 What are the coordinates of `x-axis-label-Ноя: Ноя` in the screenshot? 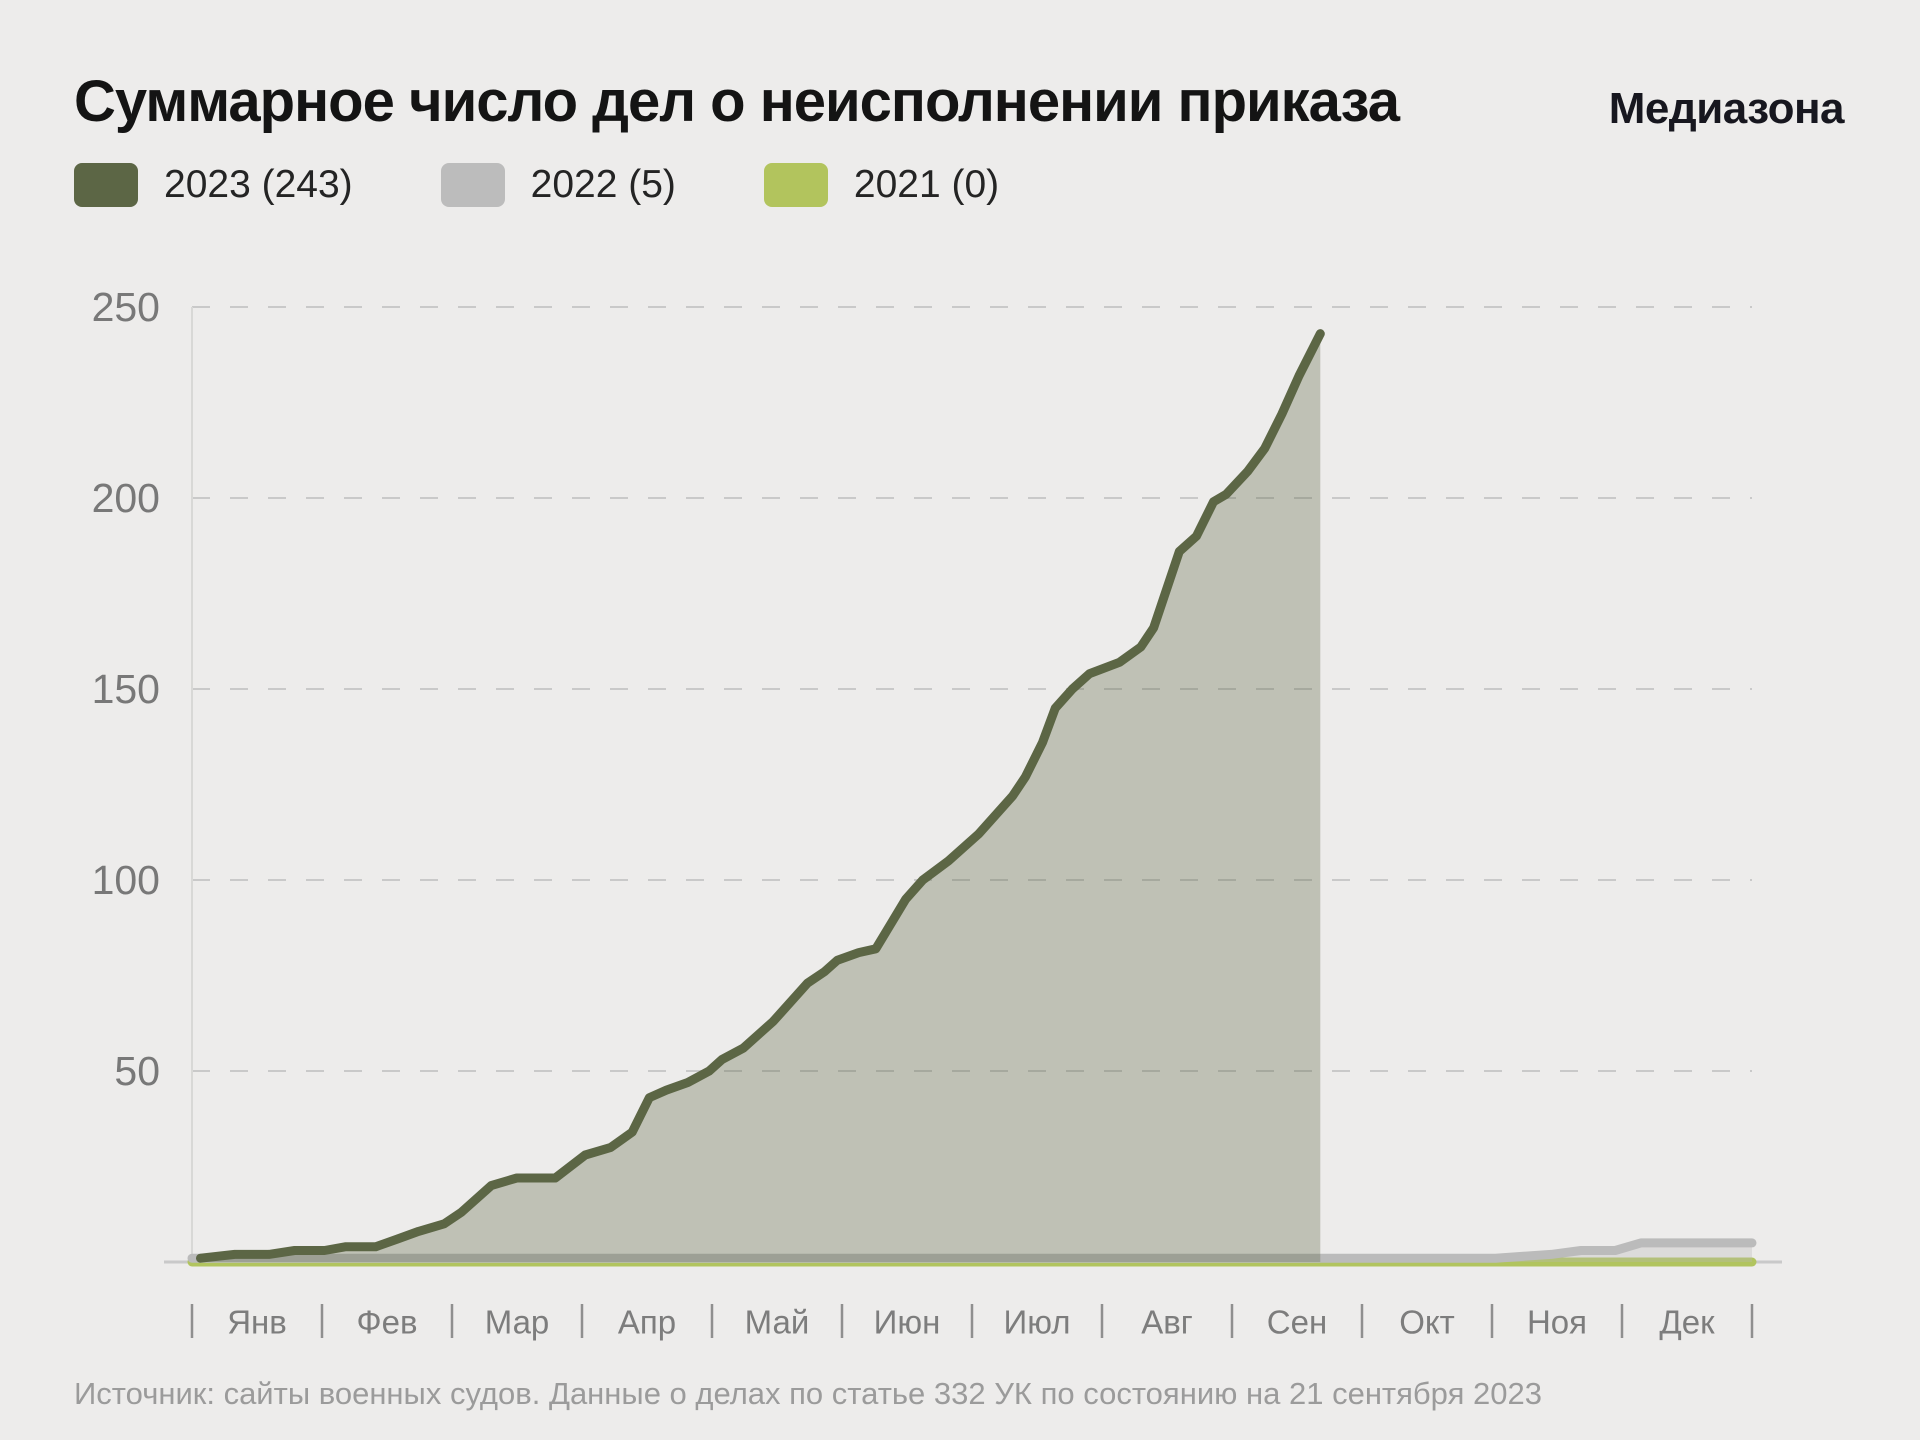 It's located at (1557, 1322).